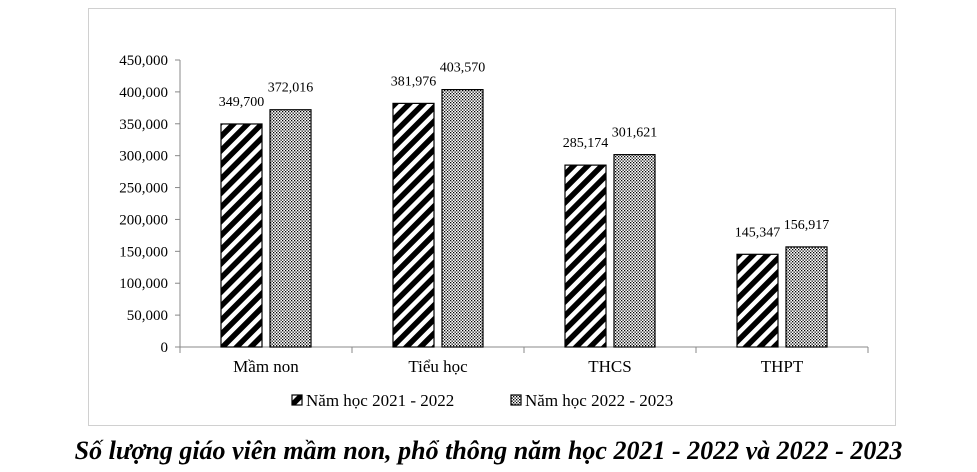  Describe the element at coordinates (586, 143) in the screenshot. I see `data-label: 285,174` at that location.